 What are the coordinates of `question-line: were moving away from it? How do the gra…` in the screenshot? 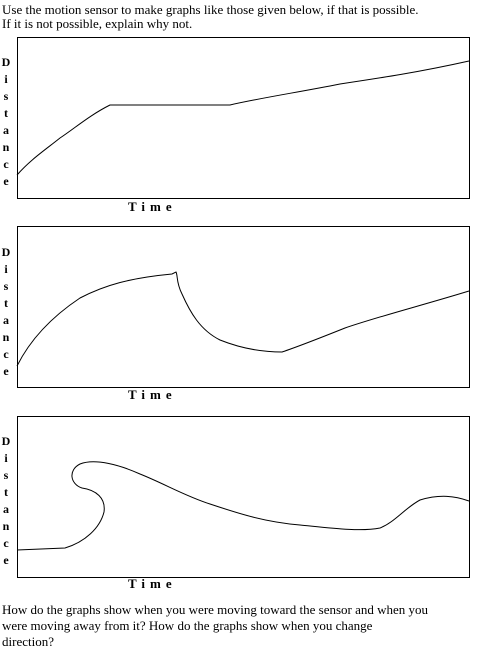 It's located at (187, 625).